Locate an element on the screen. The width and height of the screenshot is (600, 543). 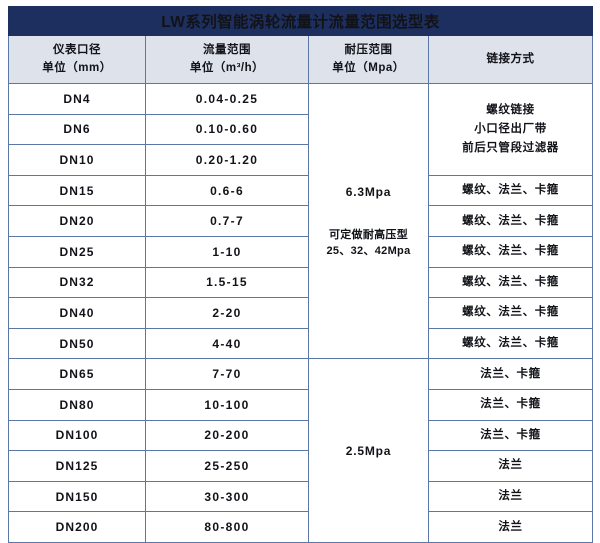
table-row: DN20 0.7-7 螺纹、法兰、卡箍 is located at coordinates (301, 221).